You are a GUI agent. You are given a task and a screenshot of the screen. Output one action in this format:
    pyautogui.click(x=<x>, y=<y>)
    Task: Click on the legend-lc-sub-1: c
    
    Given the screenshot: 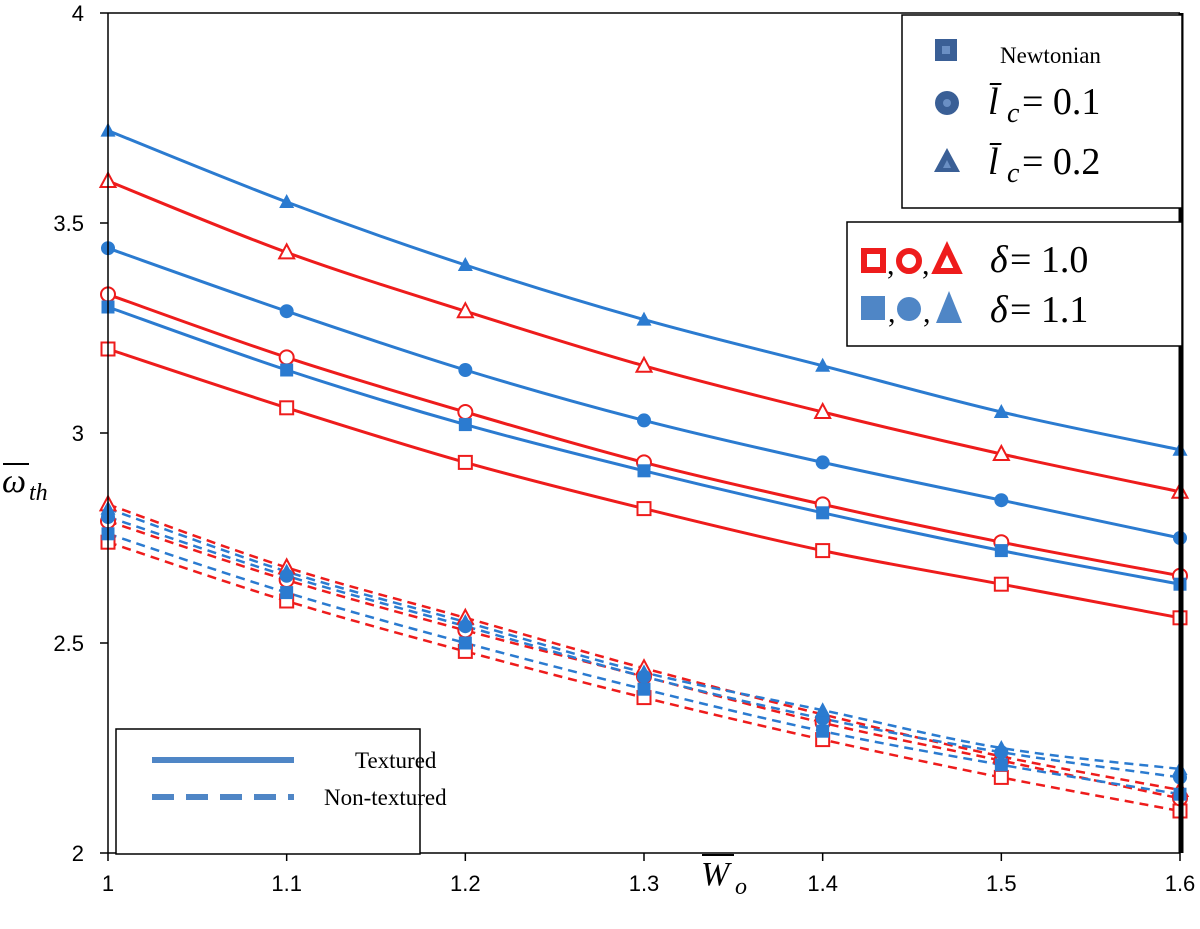 What is the action you would take?
    pyautogui.click(x=1013, y=113)
    